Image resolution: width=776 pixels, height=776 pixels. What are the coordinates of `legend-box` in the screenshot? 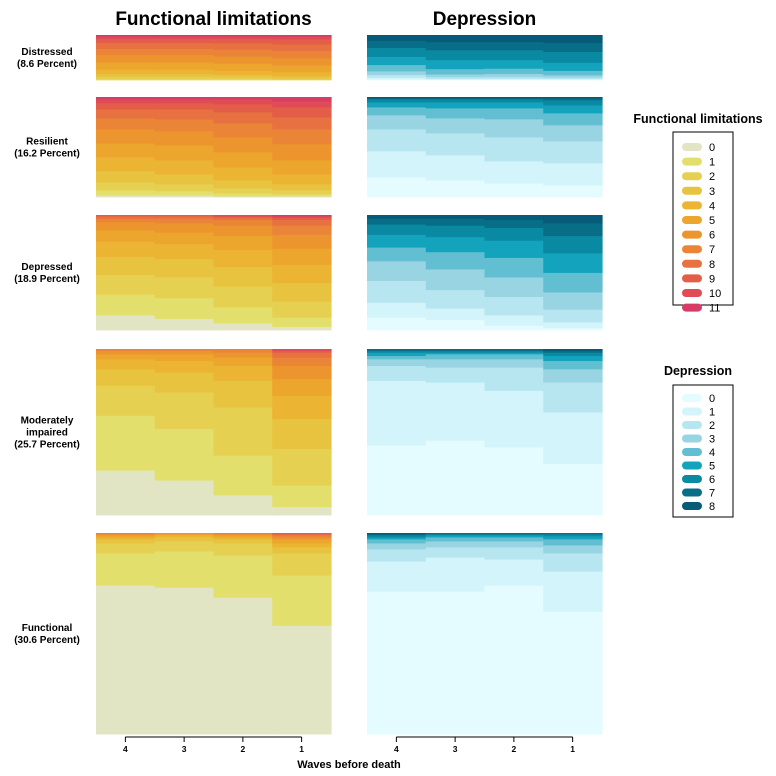 It's located at (703, 451).